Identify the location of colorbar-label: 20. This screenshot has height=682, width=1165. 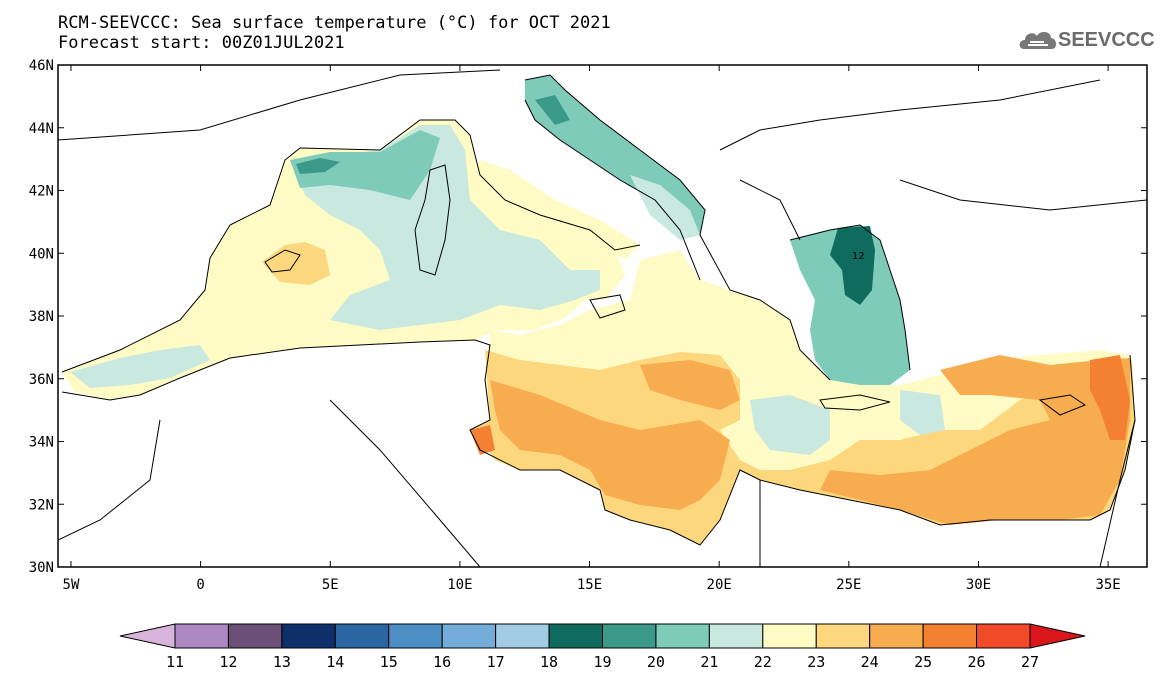
(656, 662).